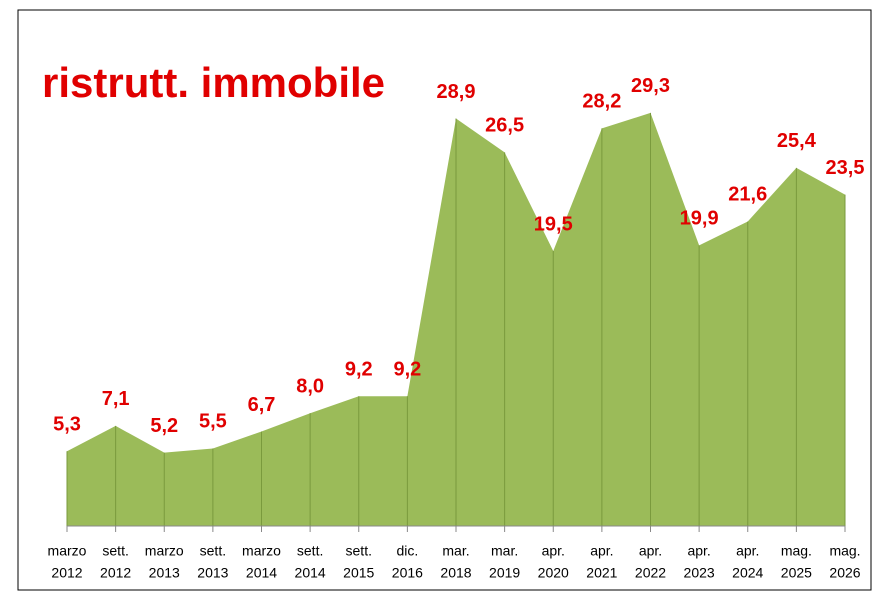  Describe the element at coordinates (455, 573) in the screenshot. I see `x-tick-label: 2018` at that location.